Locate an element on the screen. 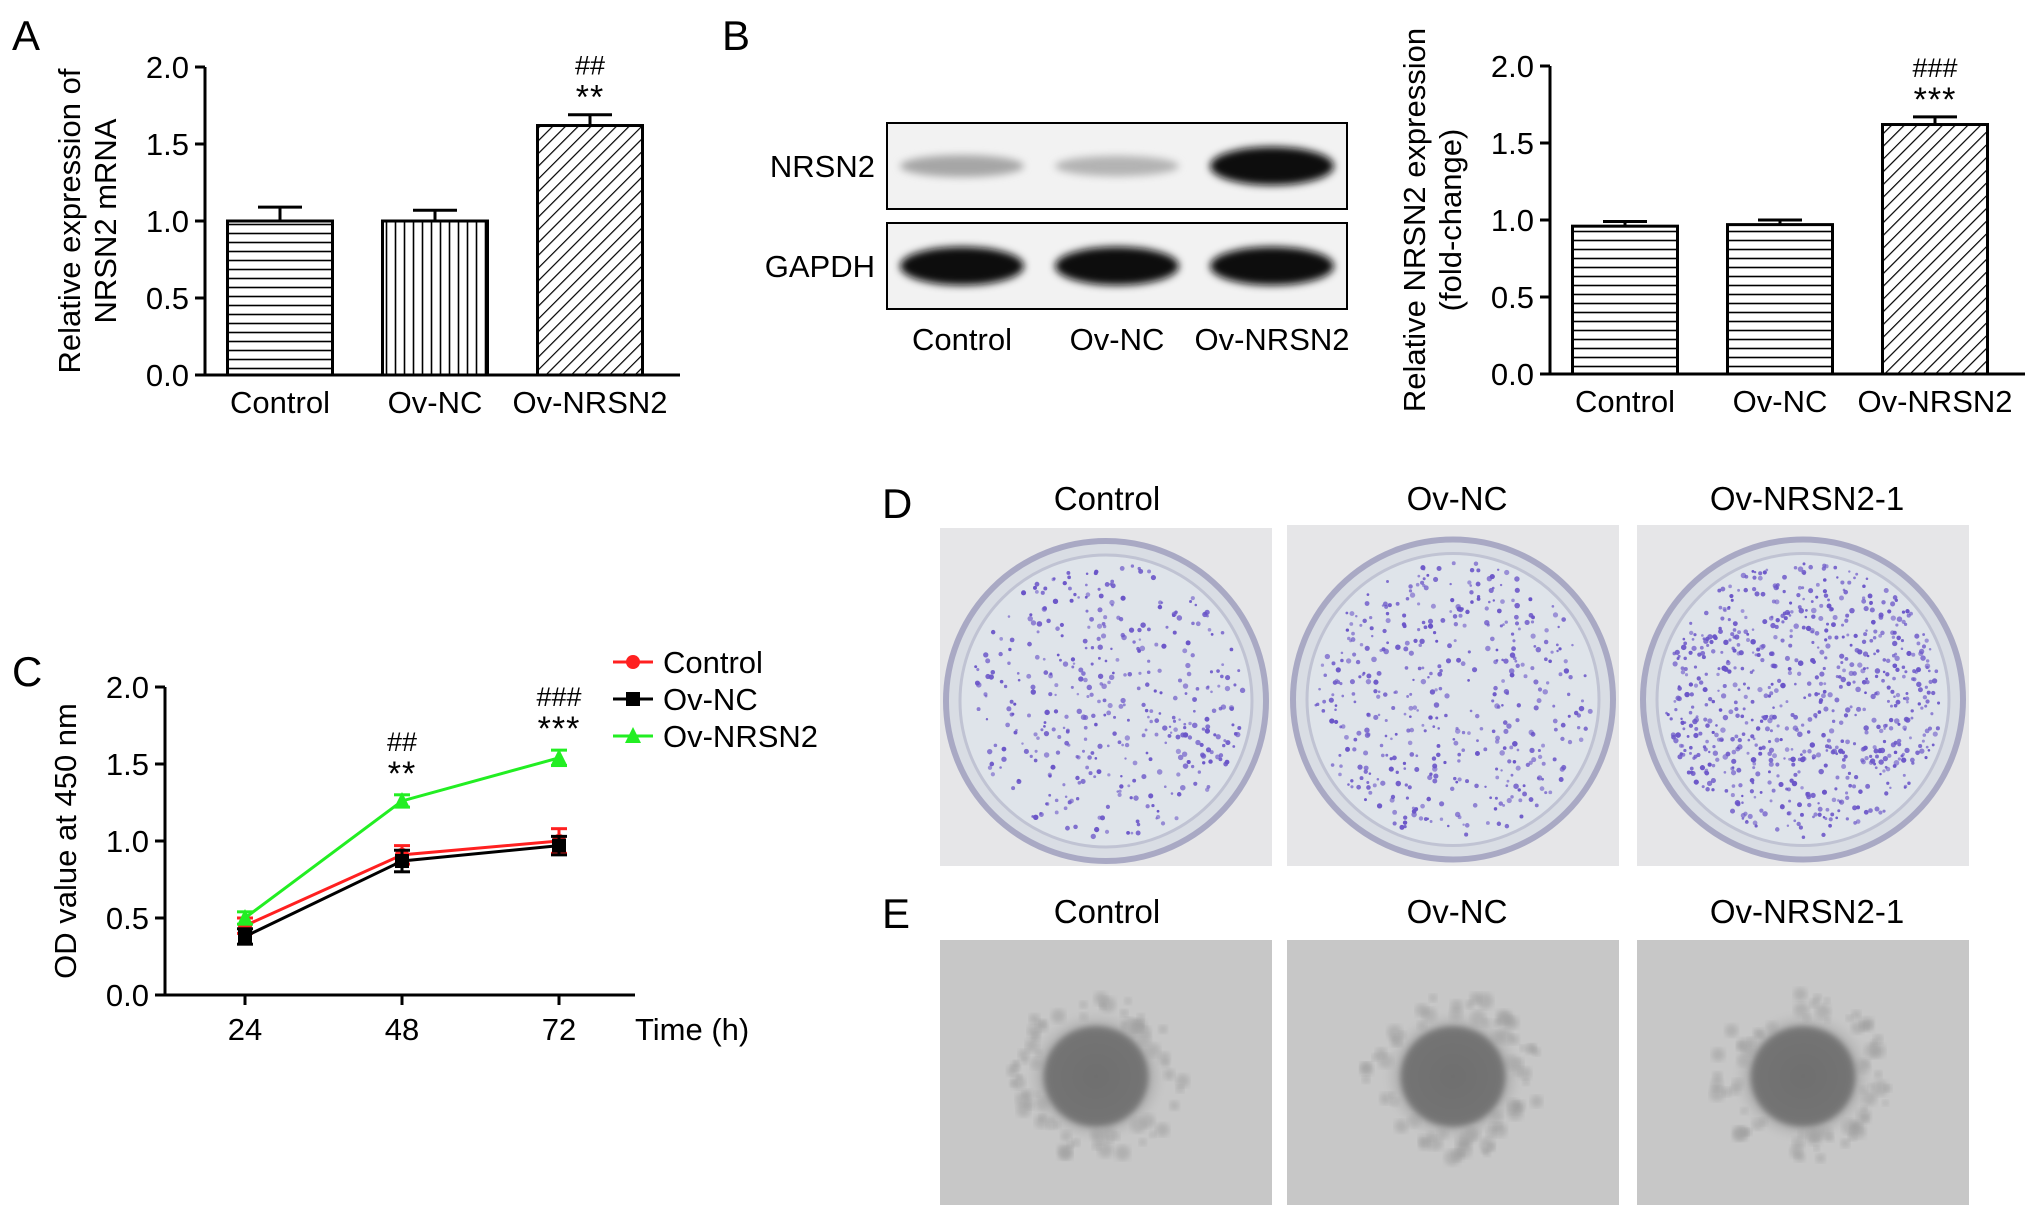  blot-band is located at coordinates (1117, 166).